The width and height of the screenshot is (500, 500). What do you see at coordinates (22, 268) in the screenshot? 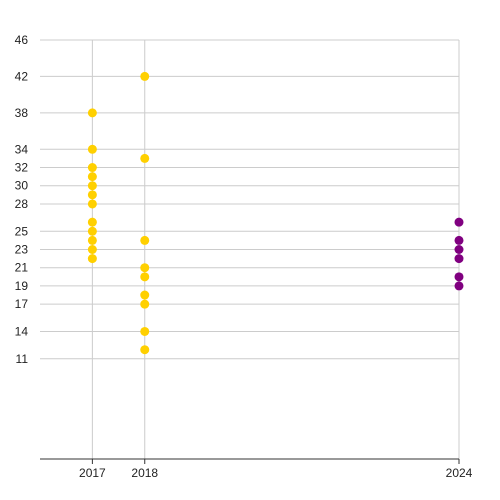
I see `y-tick-label: 21` at bounding box center [22, 268].